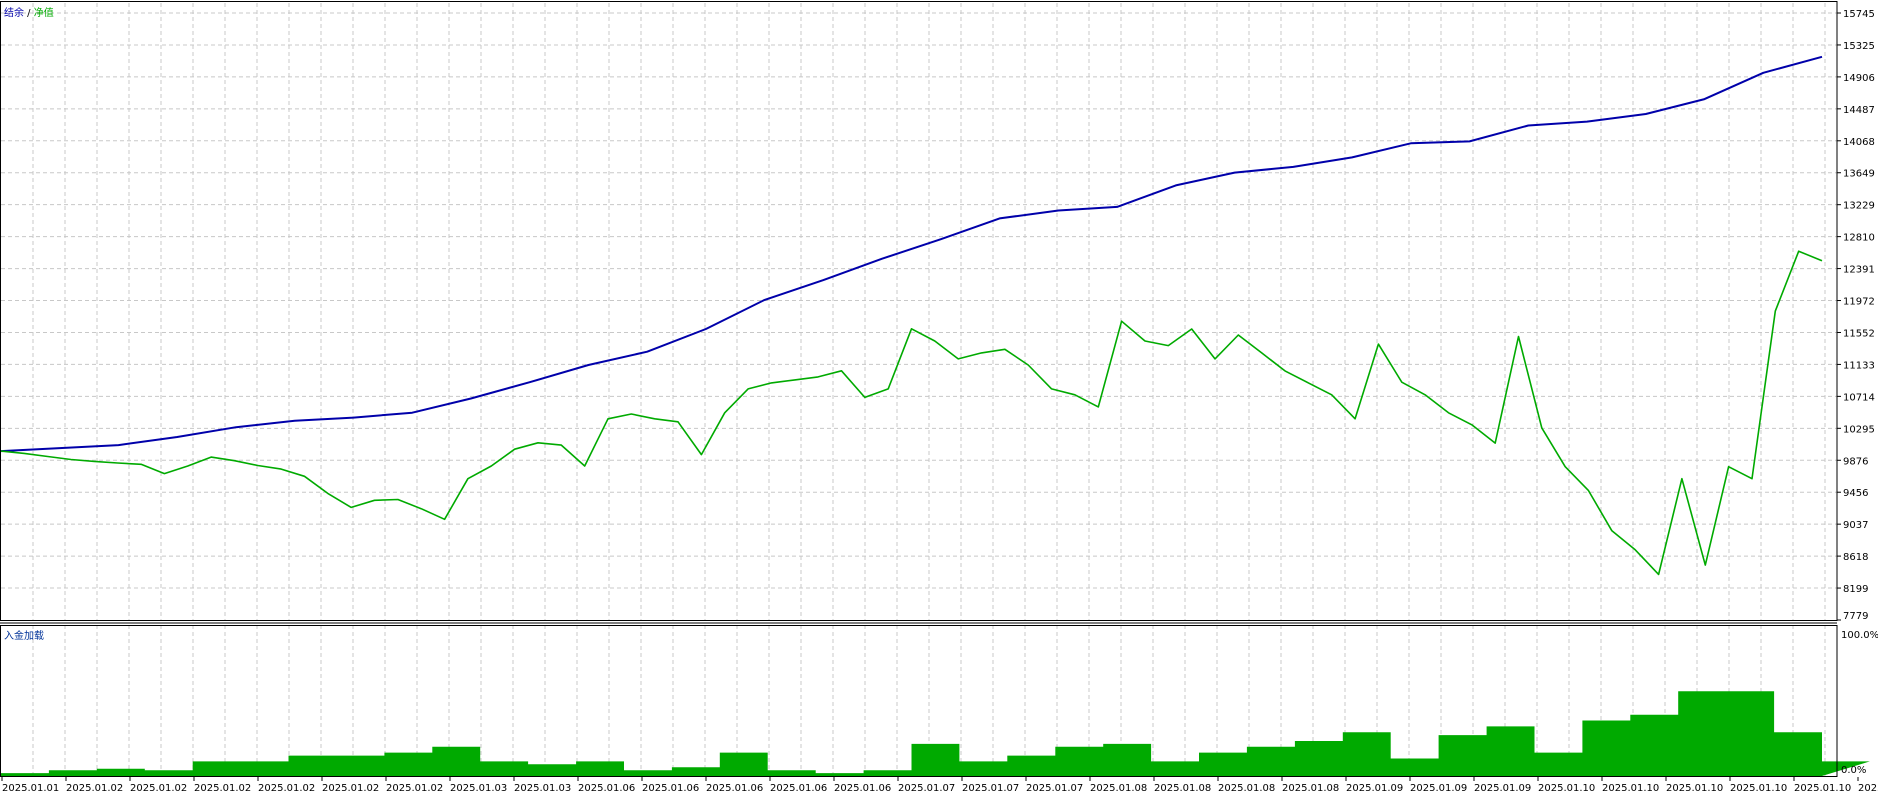  I want to click on y-tick-label: 11552, so click(1859, 333).